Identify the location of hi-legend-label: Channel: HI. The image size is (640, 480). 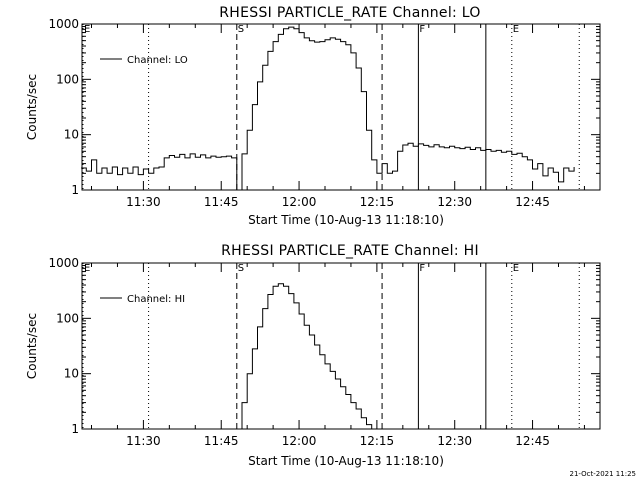
(156, 299).